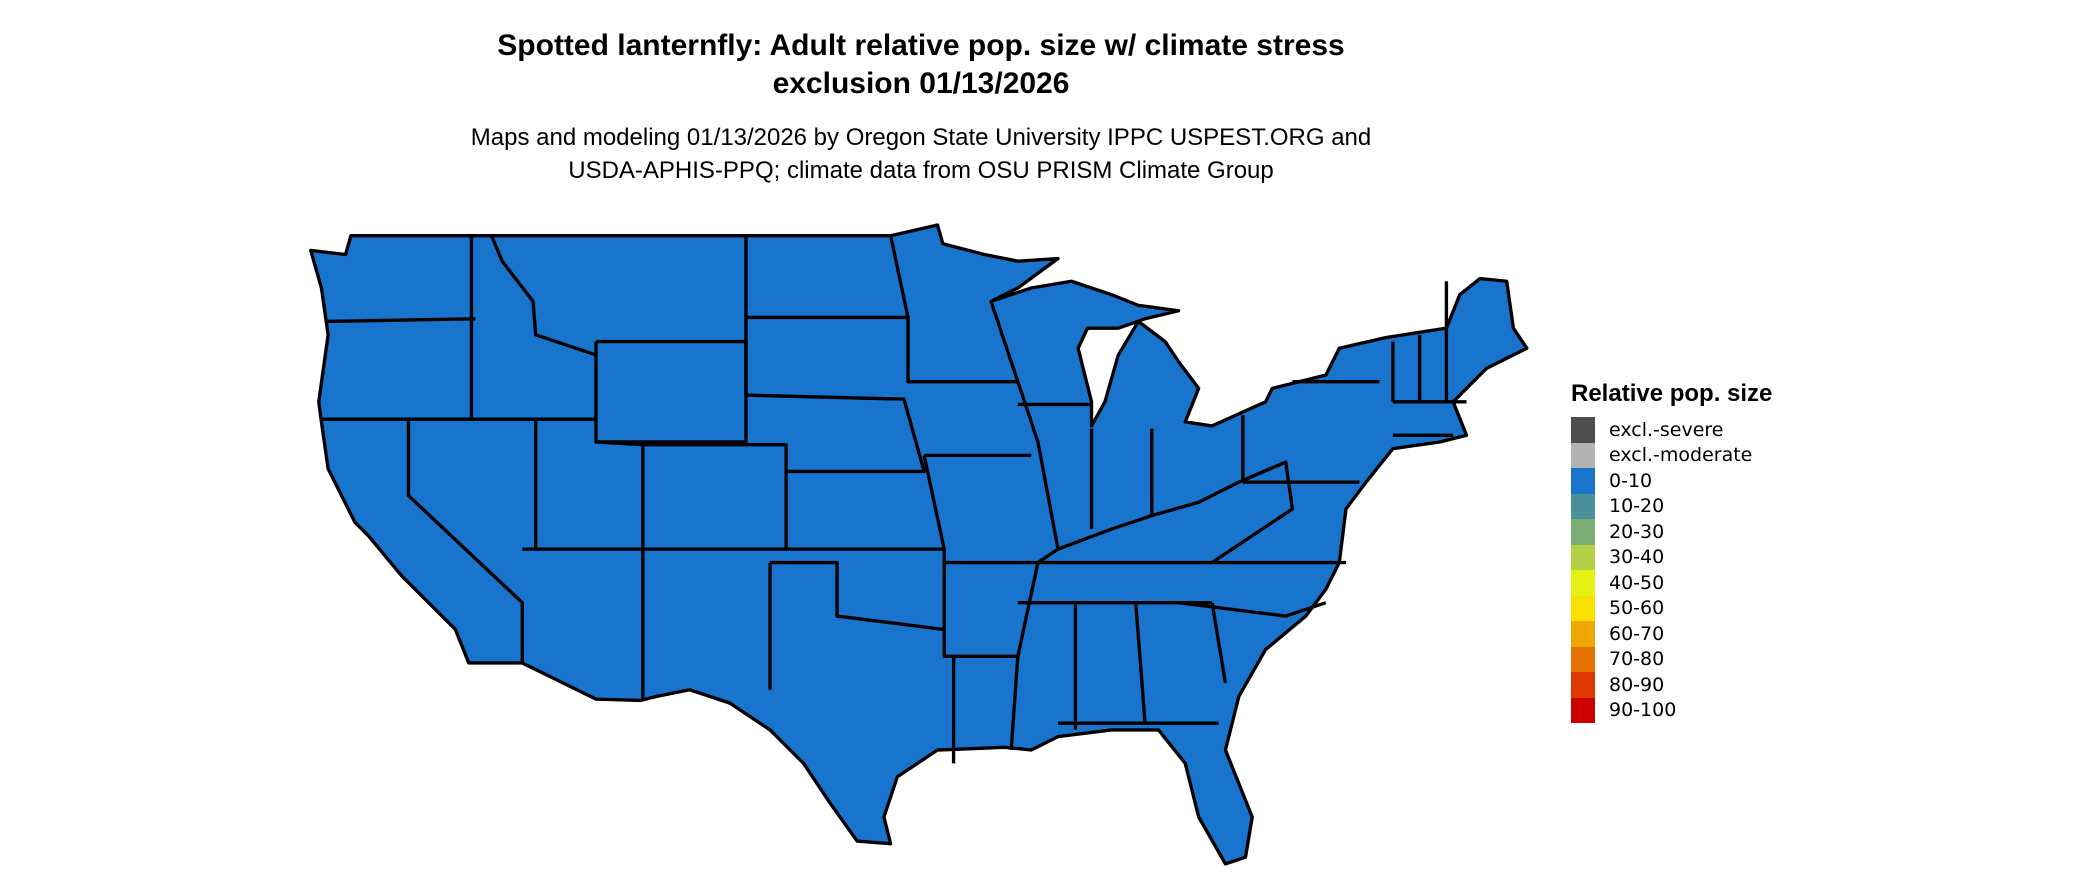 This screenshot has width=2100, height=892. What do you see at coordinates (1637, 506) in the screenshot?
I see `legend-label: 10-20` at bounding box center [1637, 506].